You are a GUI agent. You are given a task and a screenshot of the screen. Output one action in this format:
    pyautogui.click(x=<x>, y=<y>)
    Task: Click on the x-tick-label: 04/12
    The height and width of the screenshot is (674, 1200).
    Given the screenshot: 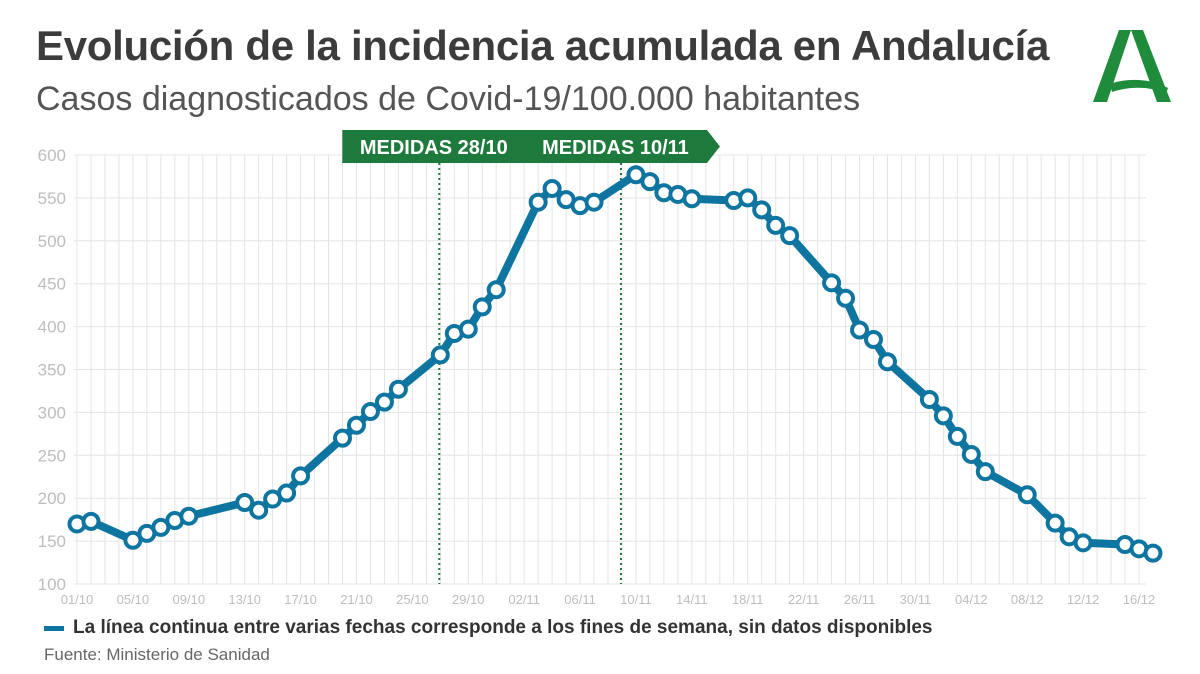 What is the action you would take?
    pyautogui.click(x=971, y=599)
    